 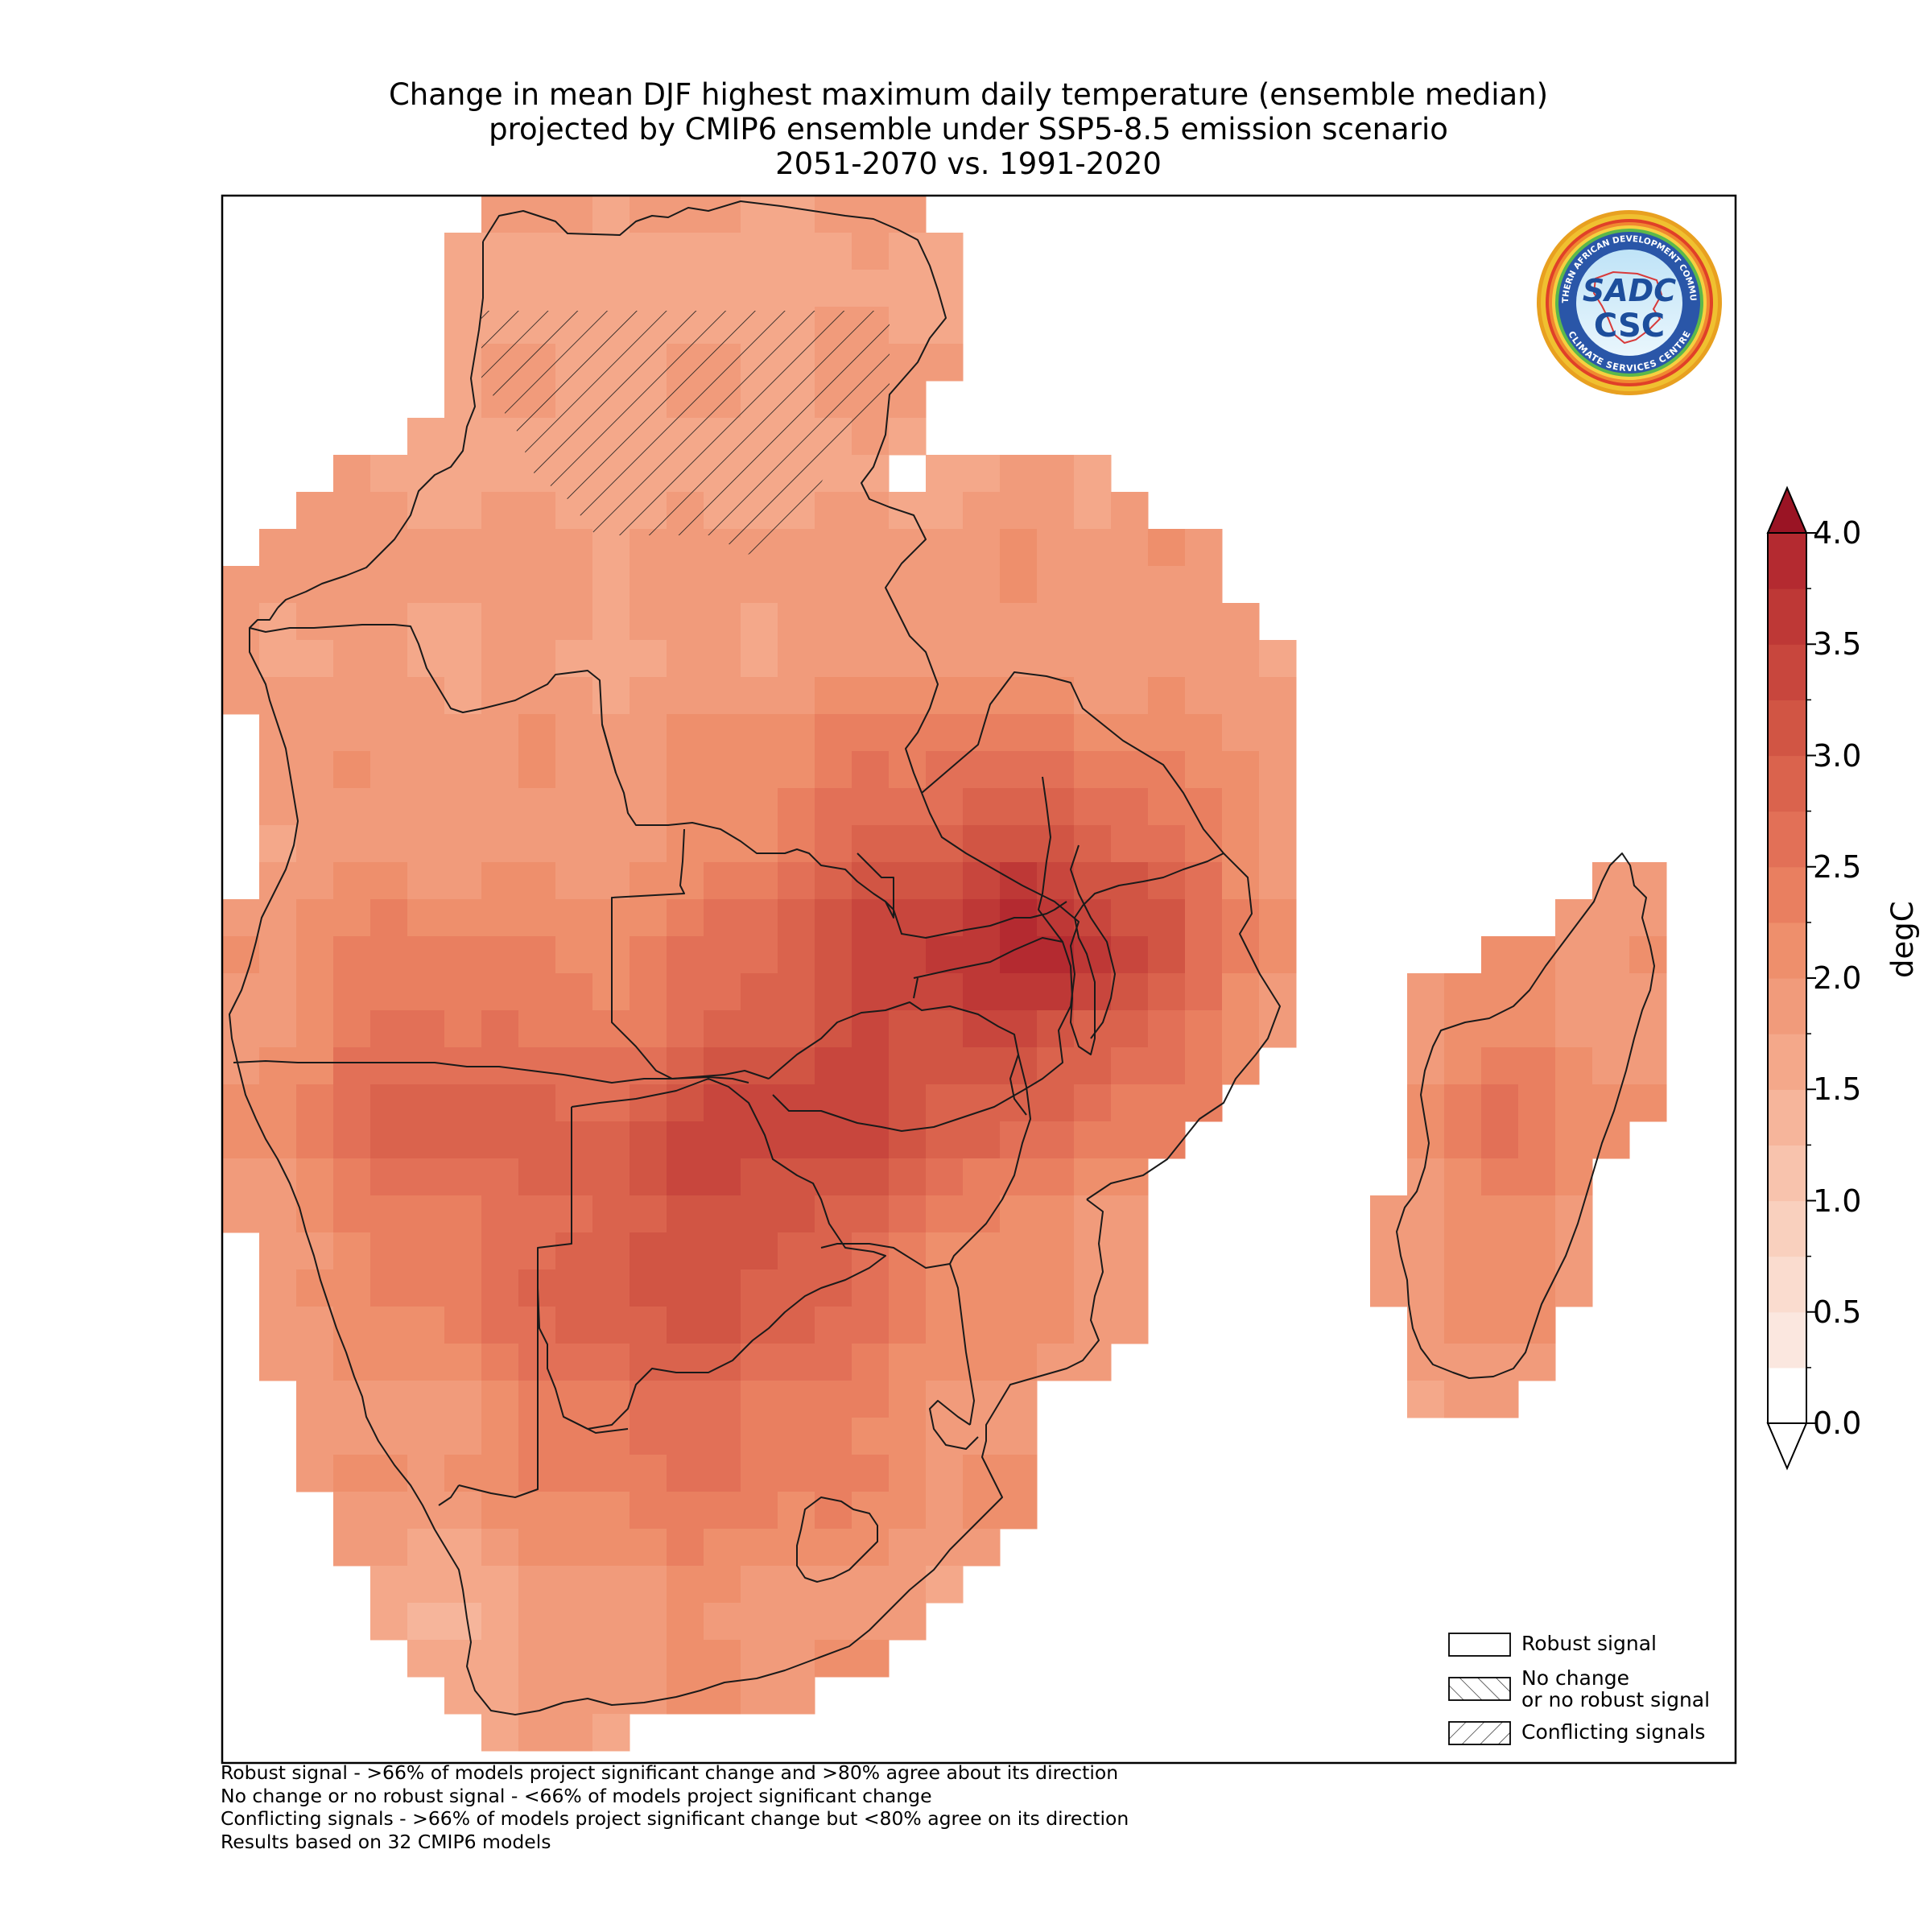 I want to click on legend-robust-label: Robust signal, so click(x=1589, y=1643).